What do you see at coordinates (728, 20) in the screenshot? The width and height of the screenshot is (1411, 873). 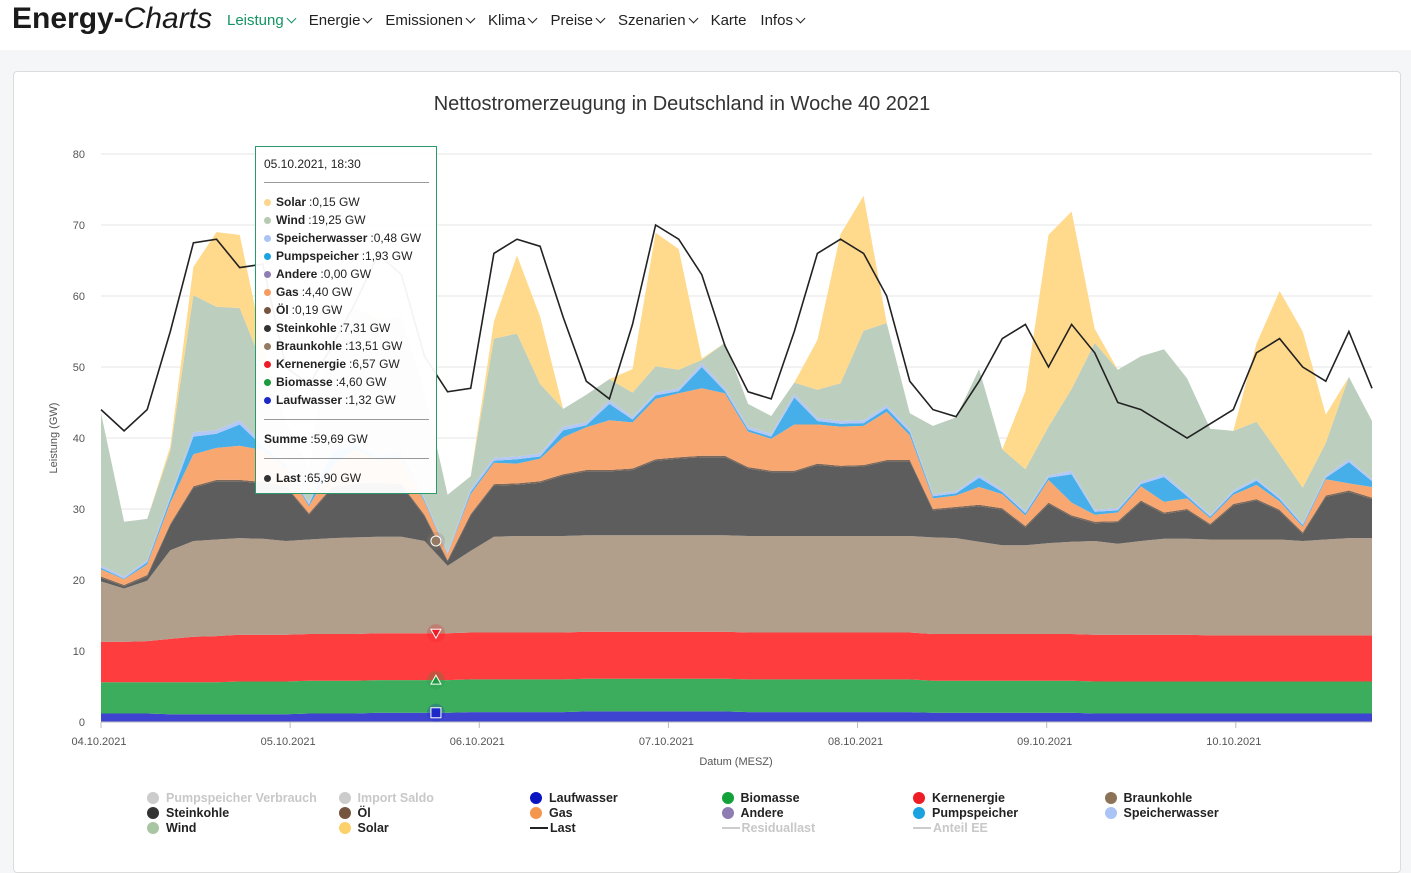 I see `nav-karte: Karte` at bounding box center [728, 20].